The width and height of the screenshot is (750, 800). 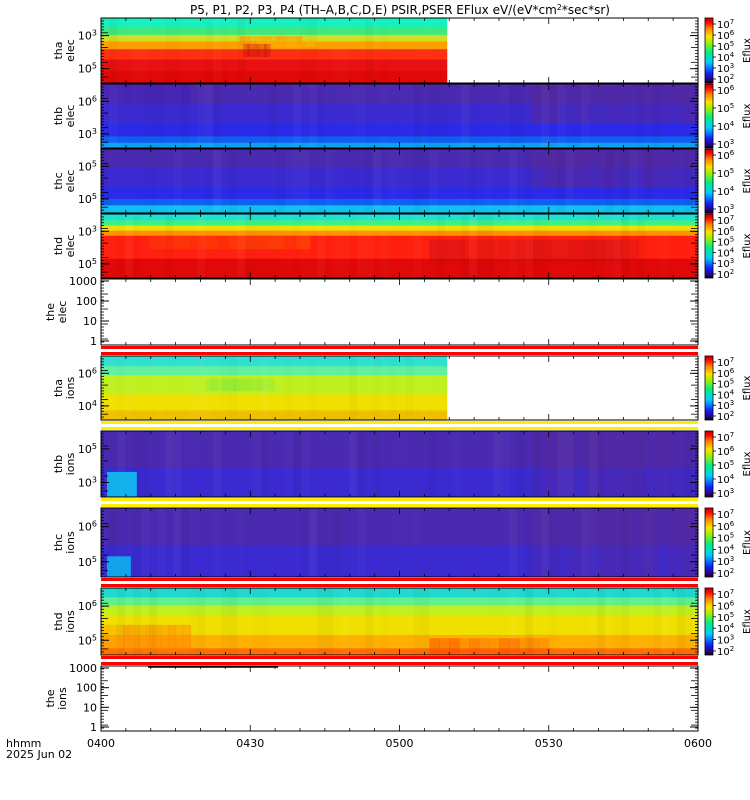 What do you see at coordinates (23, 743) in the screenshot?
I see `x-axis-corner-label: hhmm` at bounding box center [23, 743].